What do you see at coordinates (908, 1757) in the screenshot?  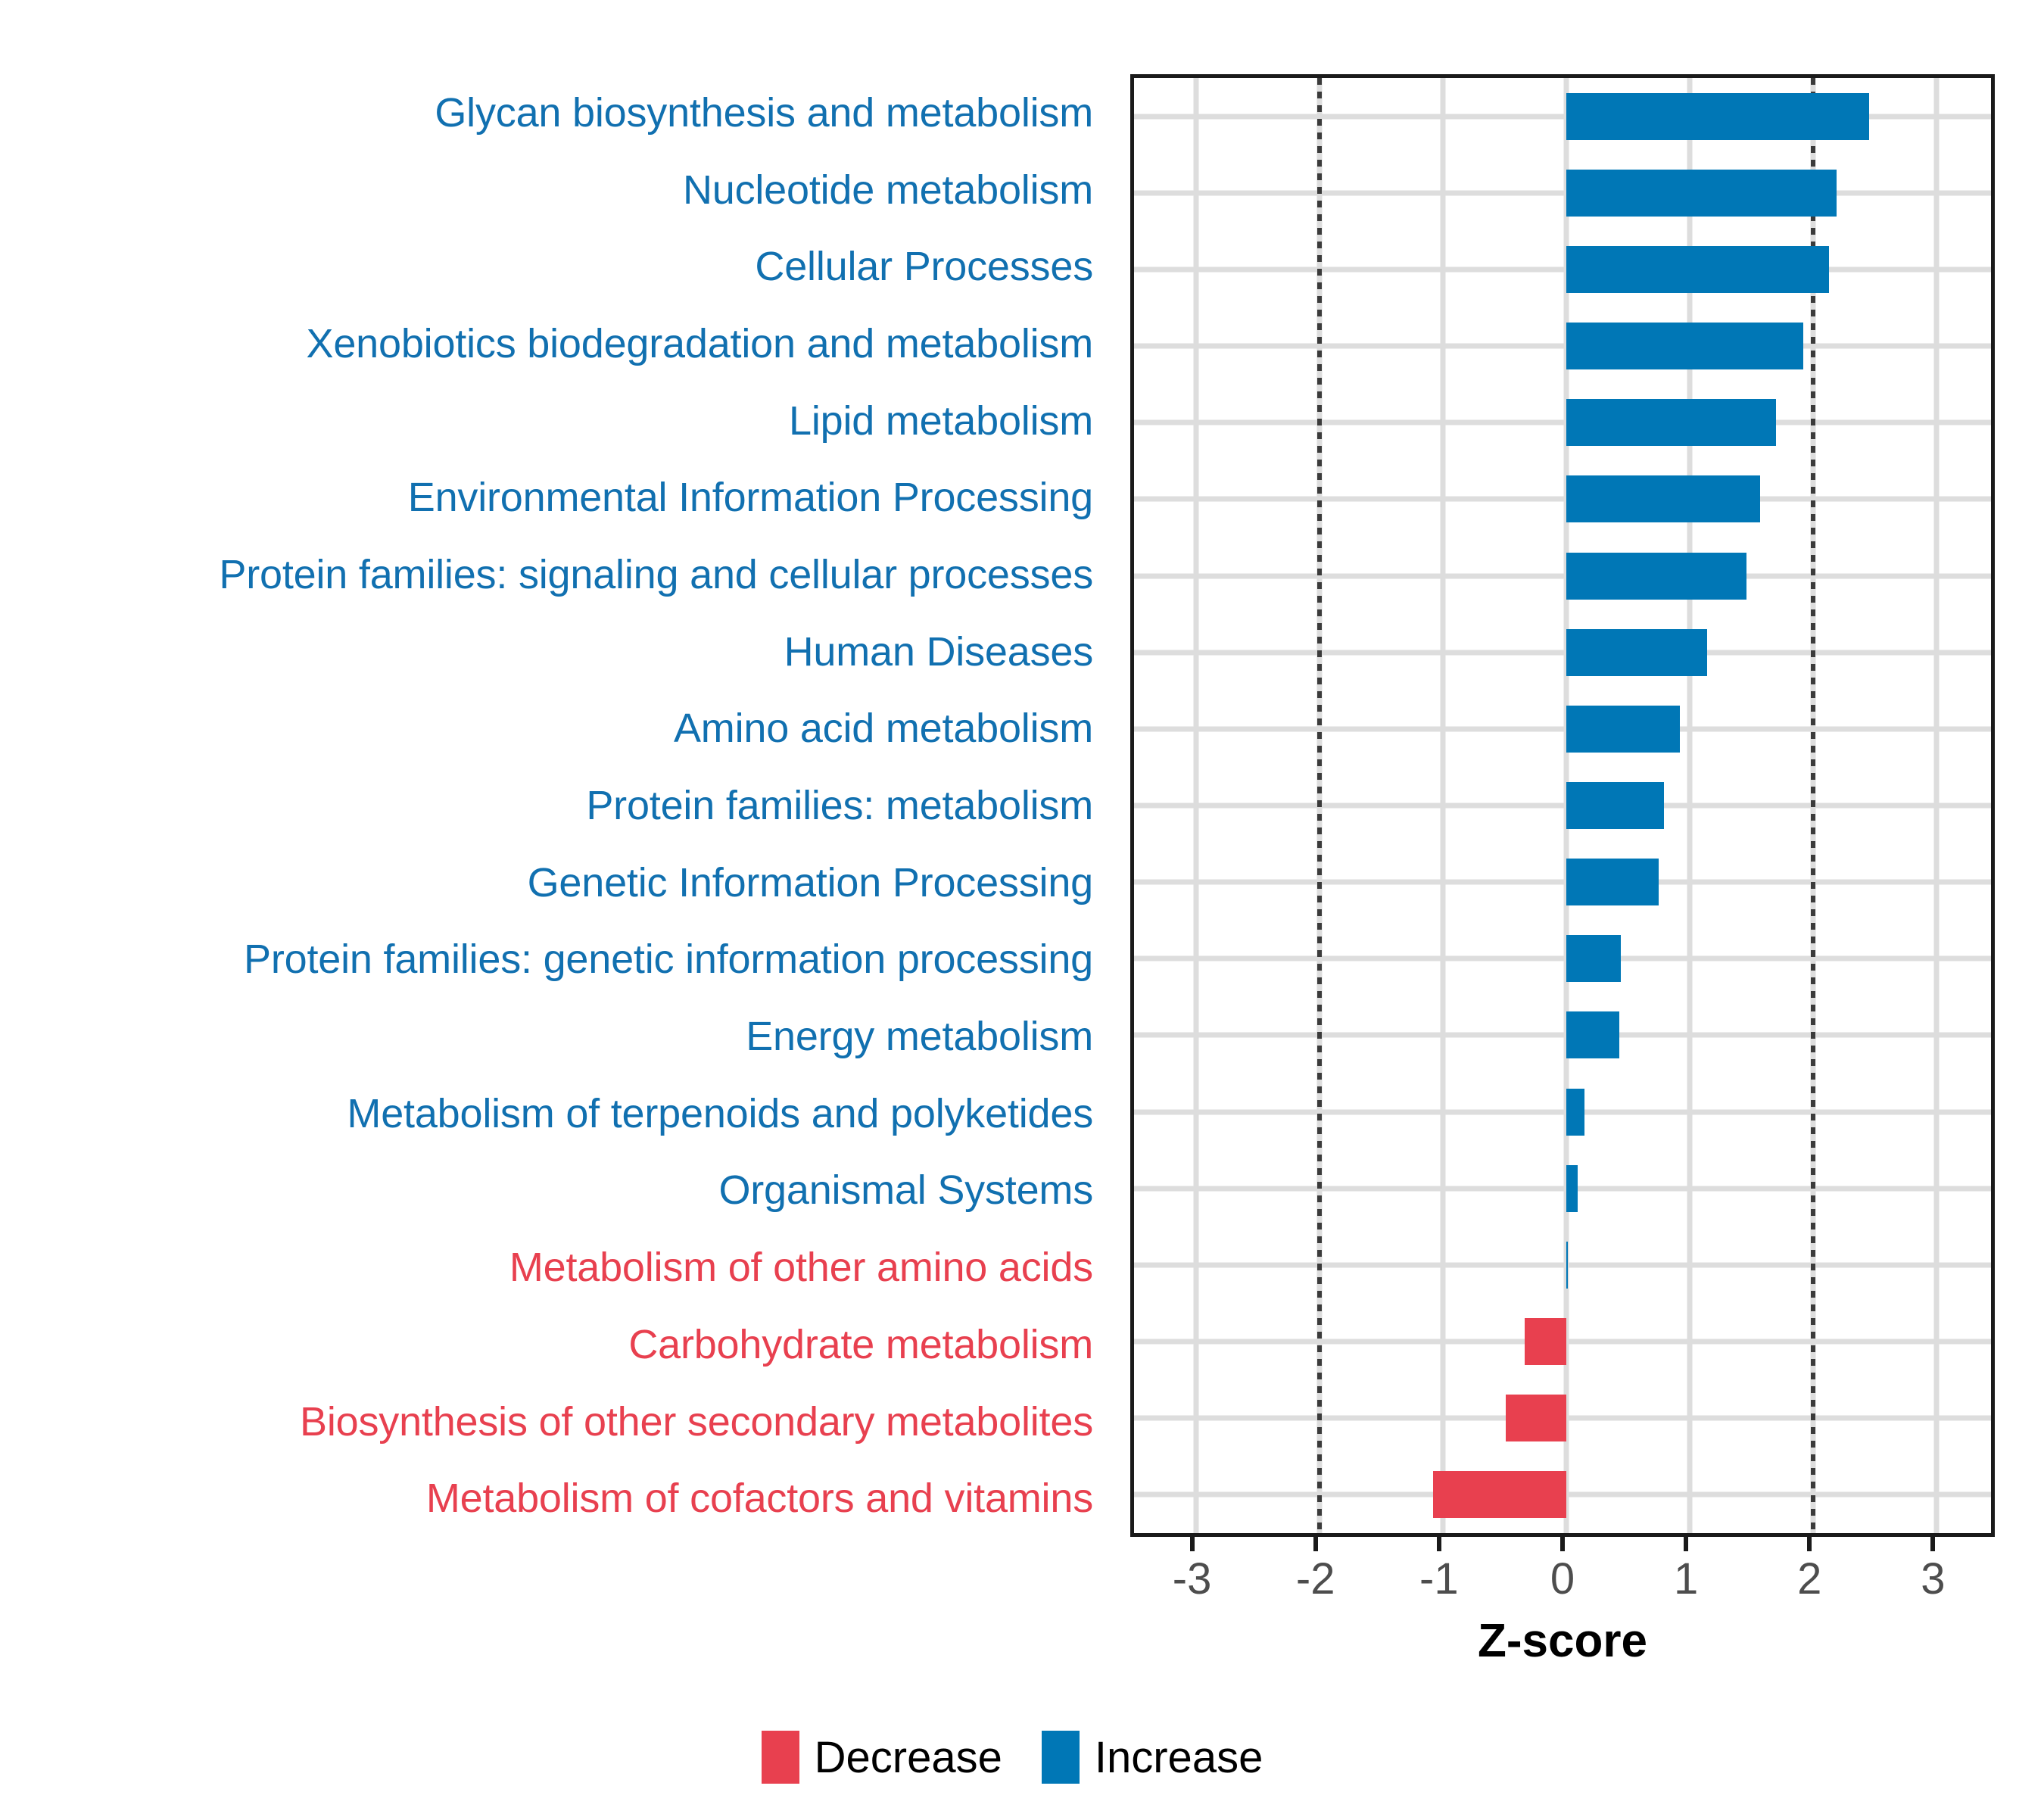 I see `legend-label: Decrease` at bounding box center [908, 1757].